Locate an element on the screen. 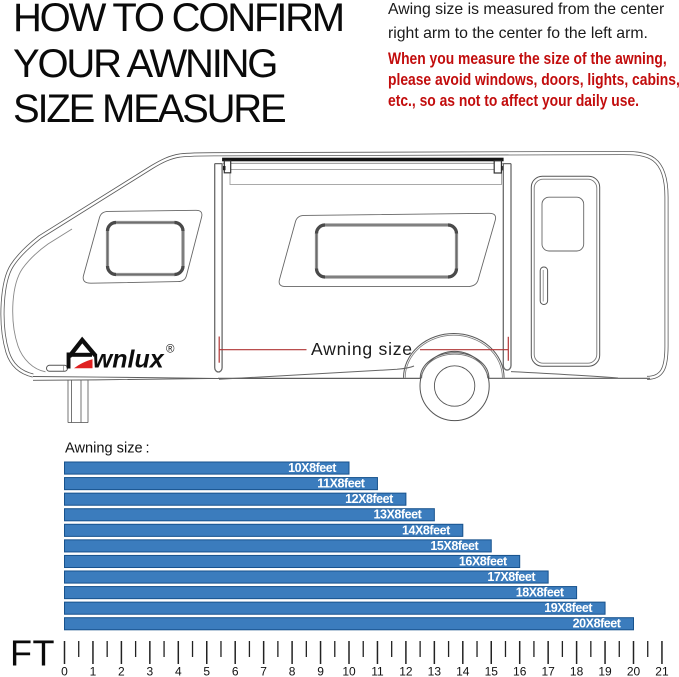 Image resolution: width=679 pixels, height=677 pixels. svg-text: 10 is located at coordinates (349, 671).